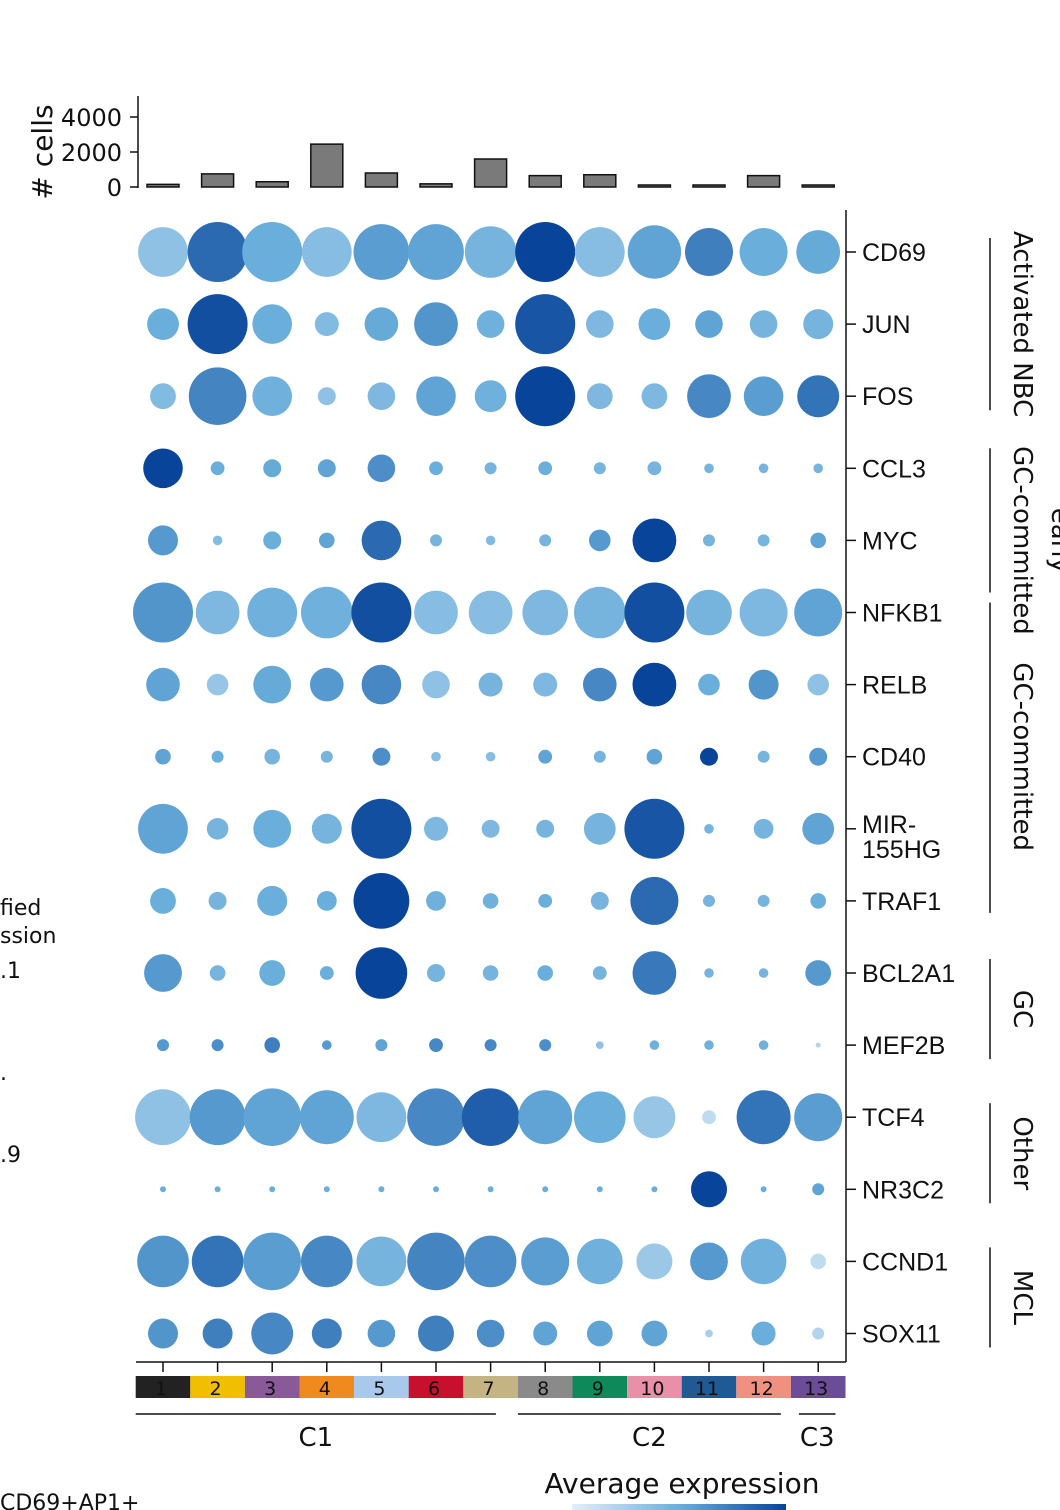 The width and height of the screenshot is (1060, 1510). I want to click on cluster-label-8: 8, so click(543, 1389).